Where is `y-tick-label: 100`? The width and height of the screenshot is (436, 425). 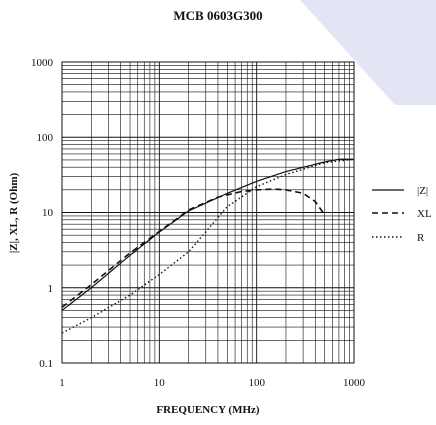 y-tick-label: 100 is located at coordinates (45, 138).